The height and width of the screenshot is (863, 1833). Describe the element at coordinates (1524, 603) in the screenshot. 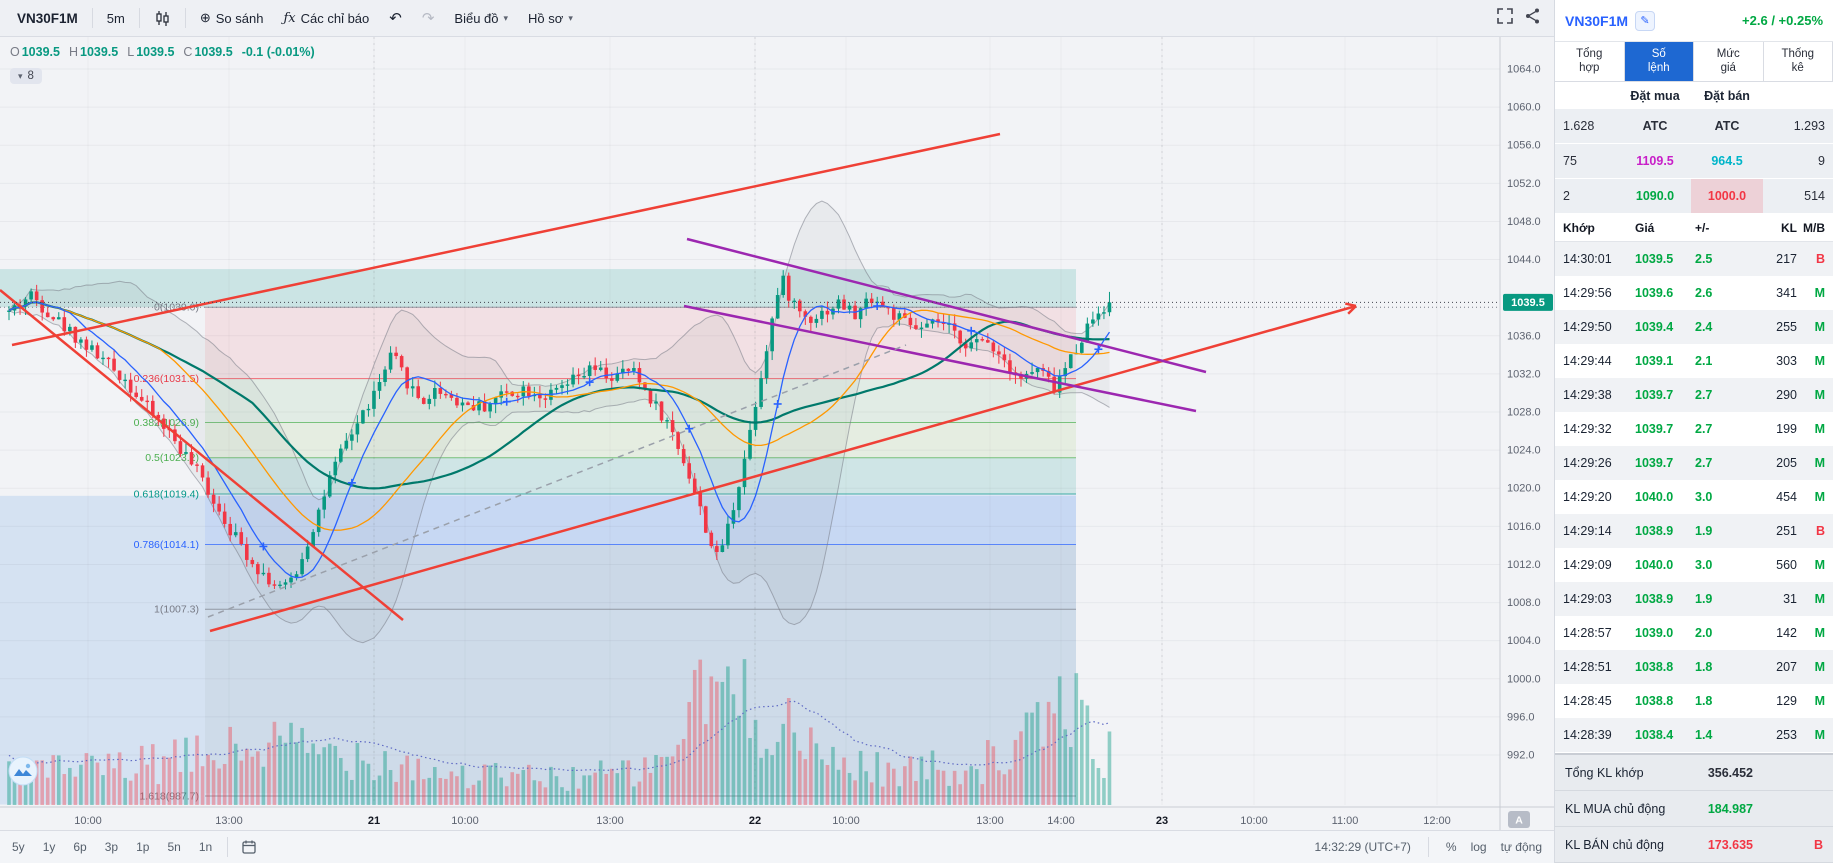

I see `svg-text: 1008.0` at that location.